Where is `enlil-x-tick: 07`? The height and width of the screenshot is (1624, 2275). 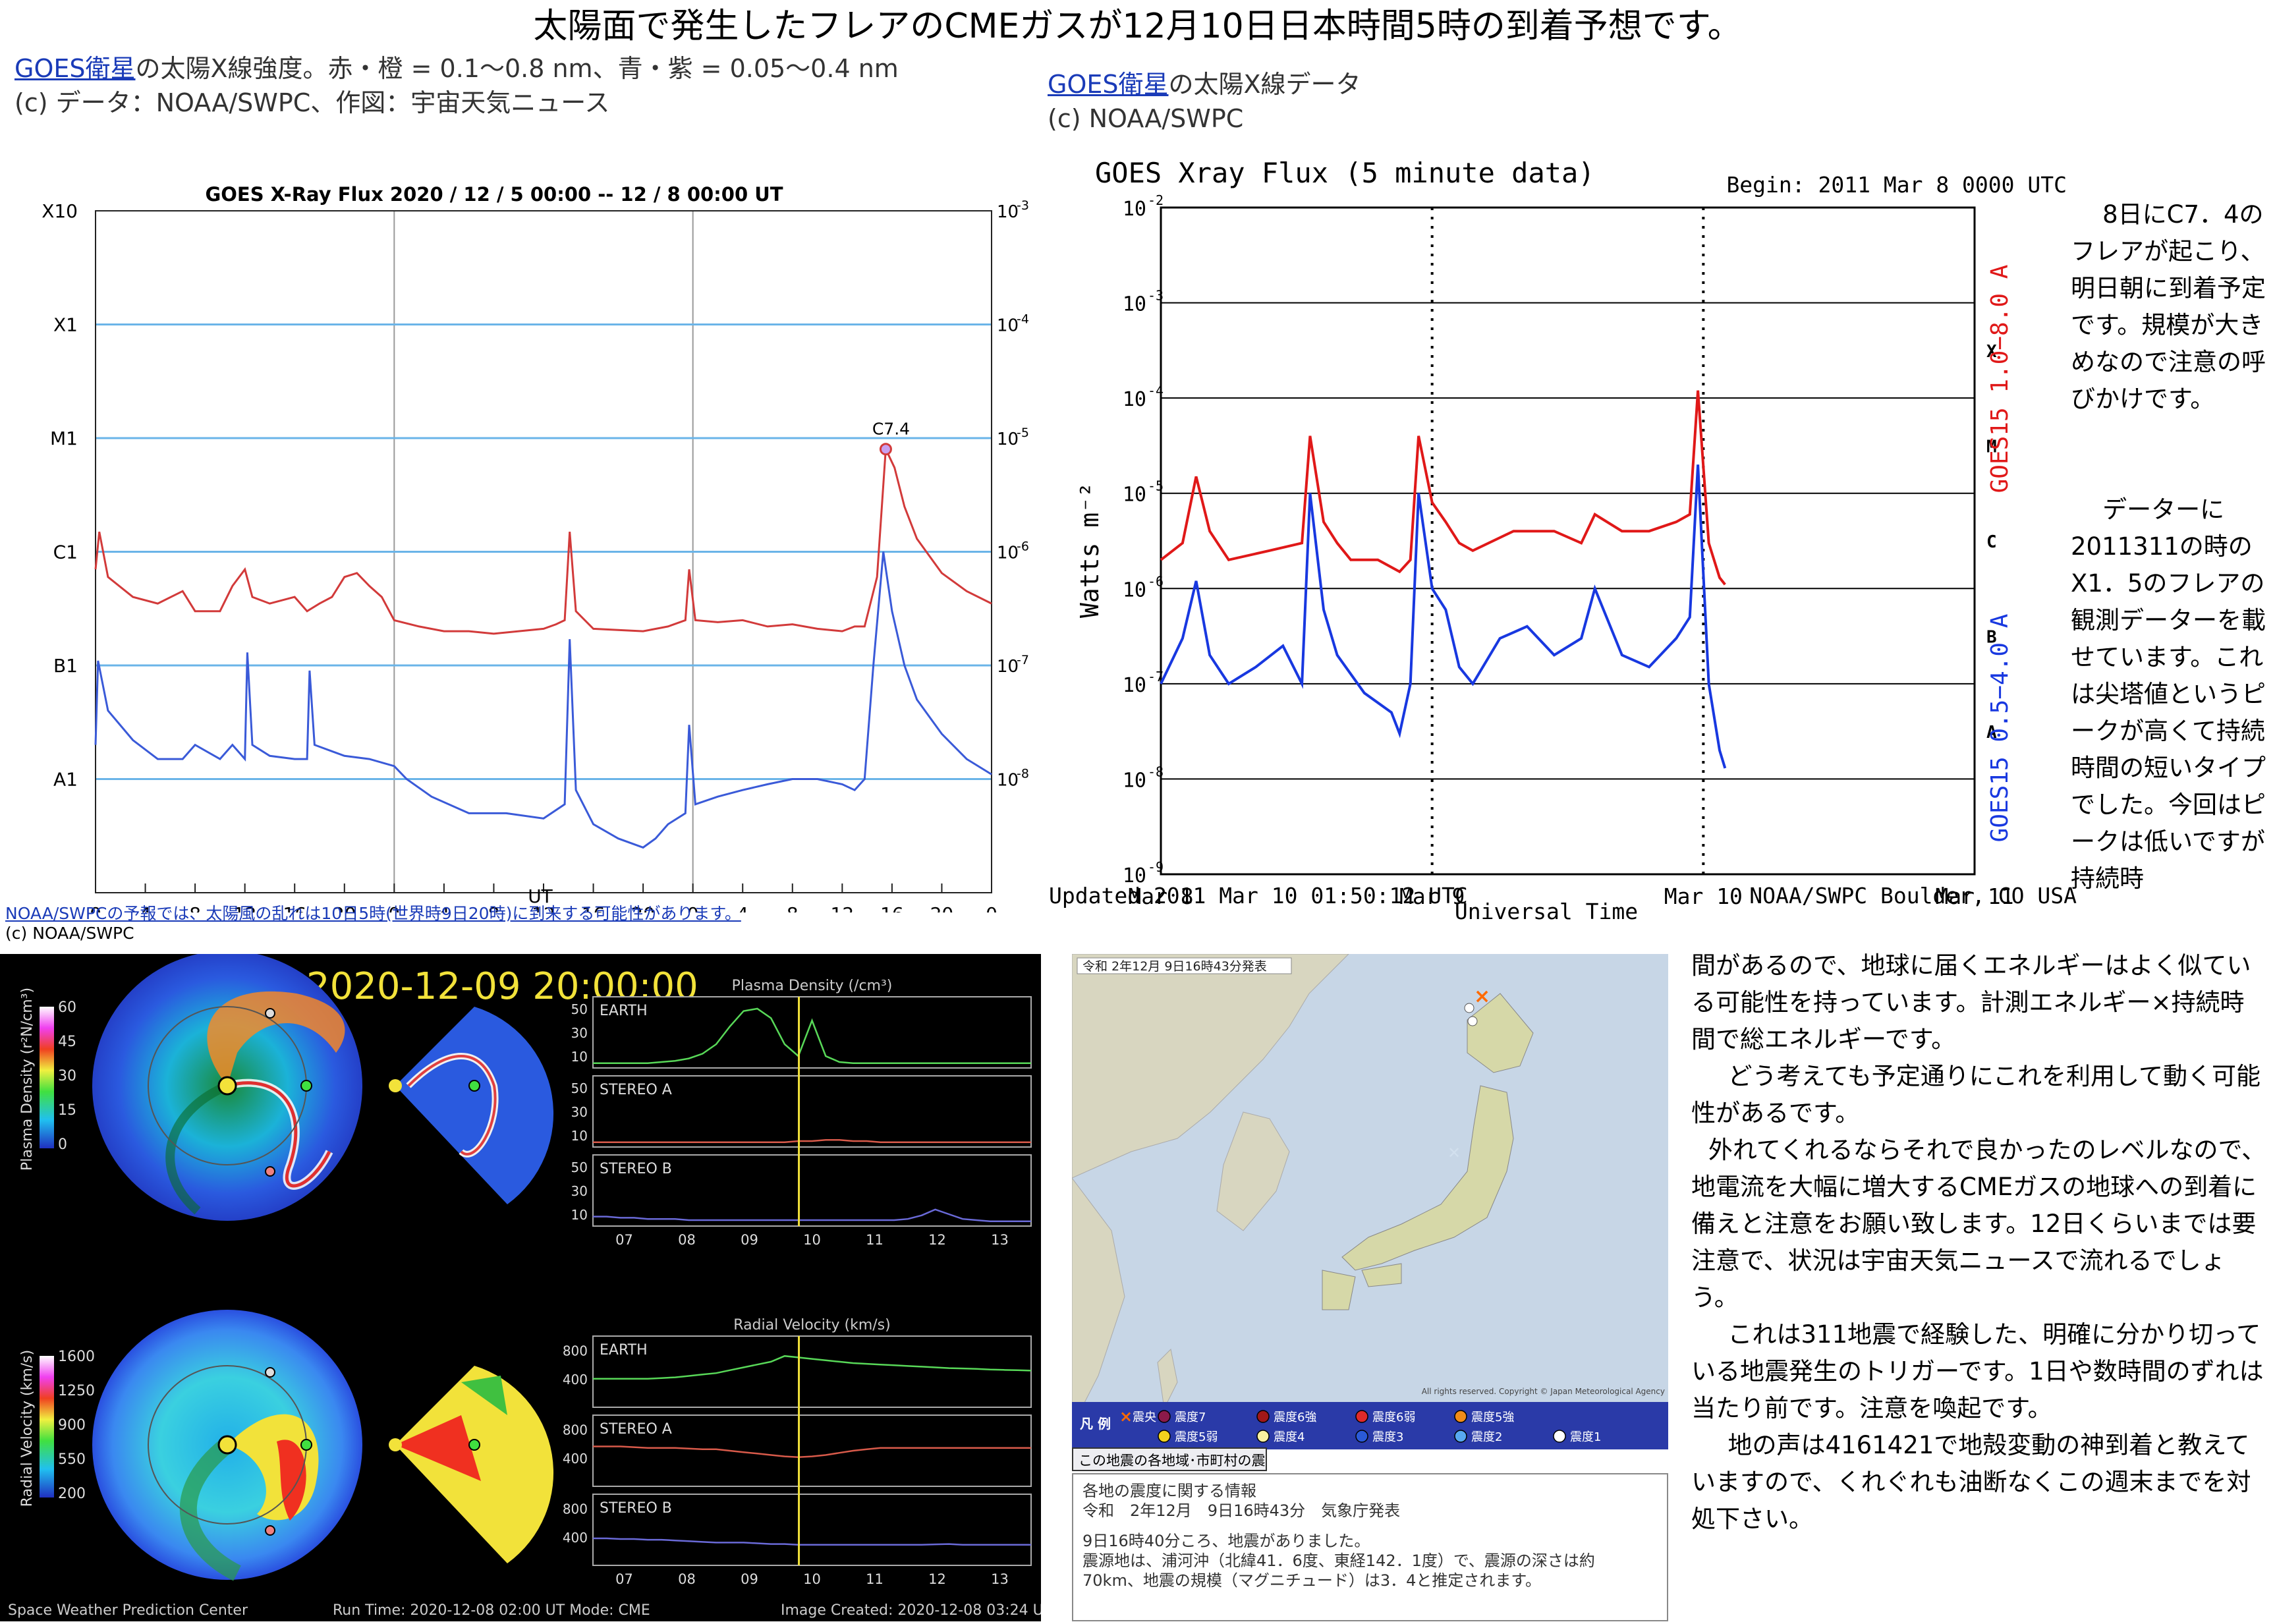 enlil-x-tick: 07 is located at coordinates (624, 1240).